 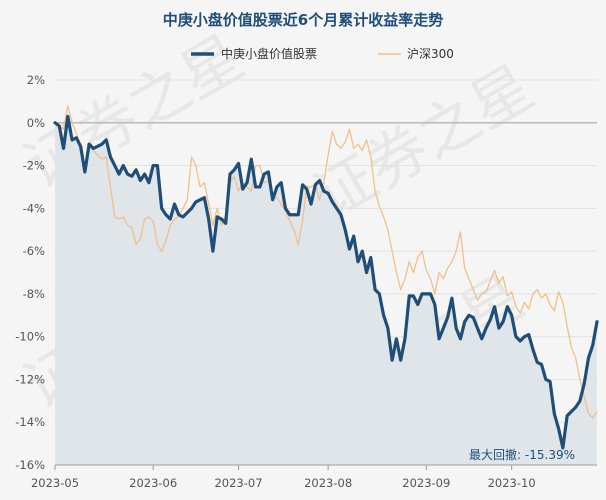 I want to click on y-tick-label: -4%, so click(x=34, y=208).